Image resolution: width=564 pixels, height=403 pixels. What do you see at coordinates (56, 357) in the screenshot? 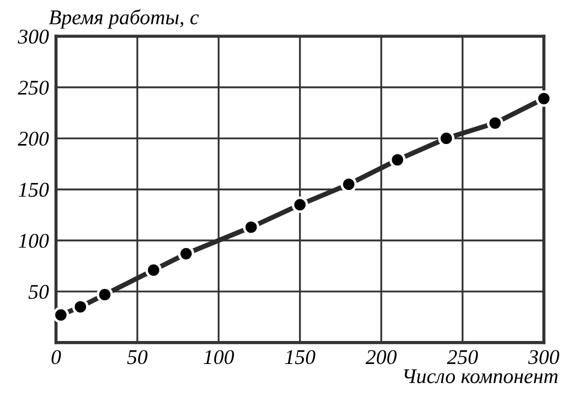
I see `x-tick-label: 0` at bounding box center [56, 357].